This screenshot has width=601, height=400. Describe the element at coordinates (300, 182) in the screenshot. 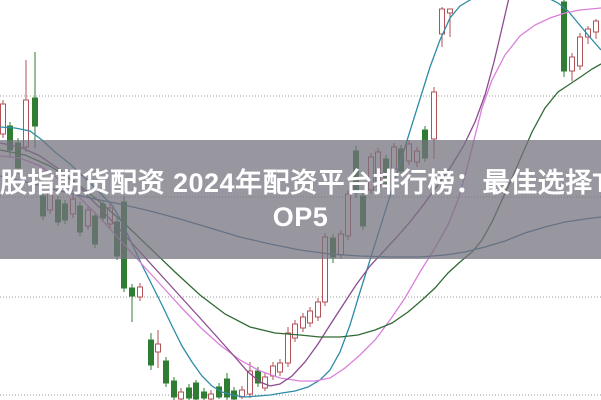

I see `headline-line1: 股指期货配资 2024年配资平台排行榜：最佳选择T` at that location.